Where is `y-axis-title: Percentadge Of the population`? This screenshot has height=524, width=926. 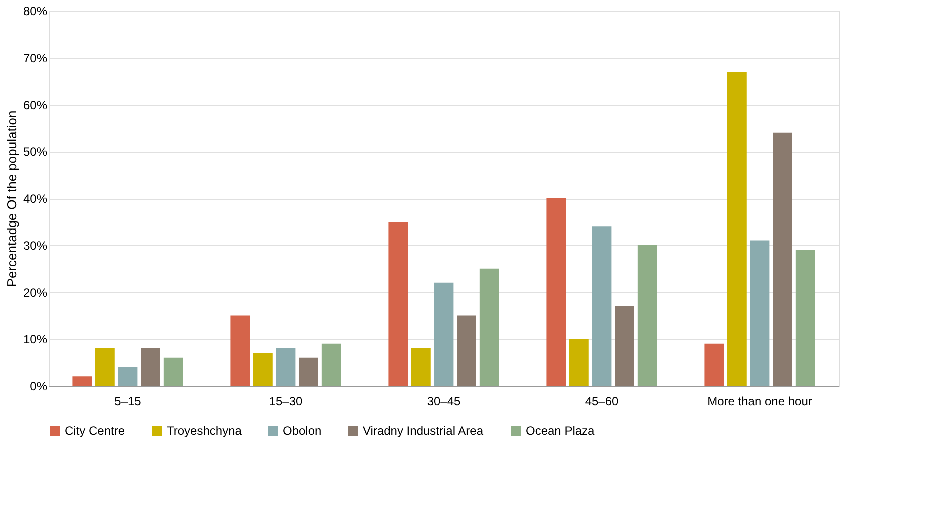 y-axis-title: Percentadge Of the population is located at coordinates (12, 199).